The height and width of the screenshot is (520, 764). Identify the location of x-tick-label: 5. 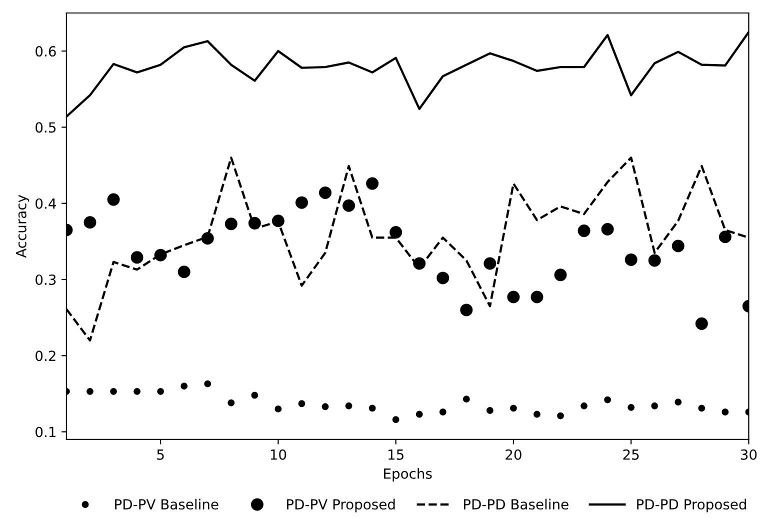
(160, 455).